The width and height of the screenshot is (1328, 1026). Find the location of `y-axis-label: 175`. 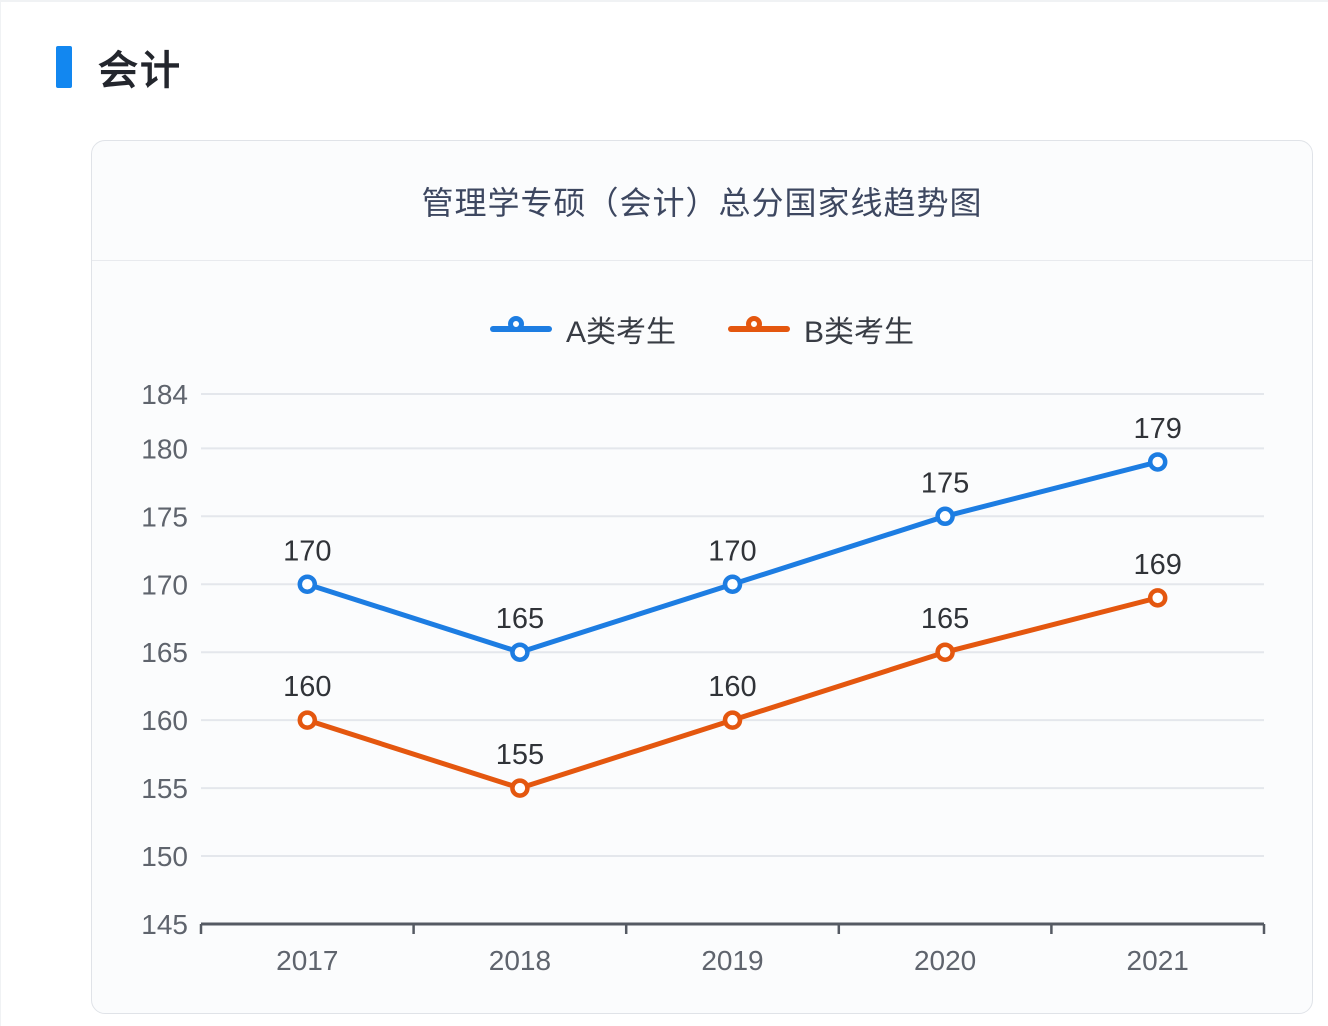

y-axis-label: 175 is located at coordinates (164, 516).